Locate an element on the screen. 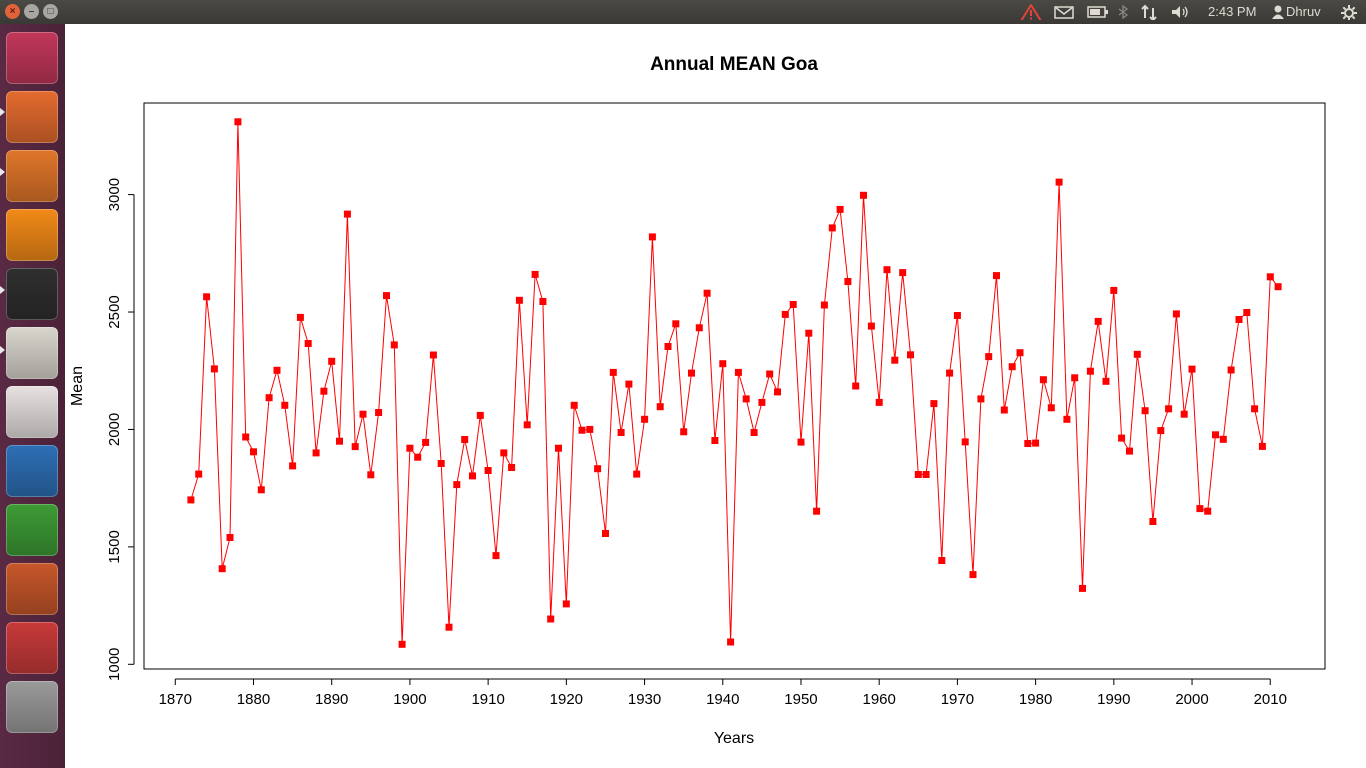 This screenshot has width=1366, height=768. impress-icon is located at coordinates (32, 589).